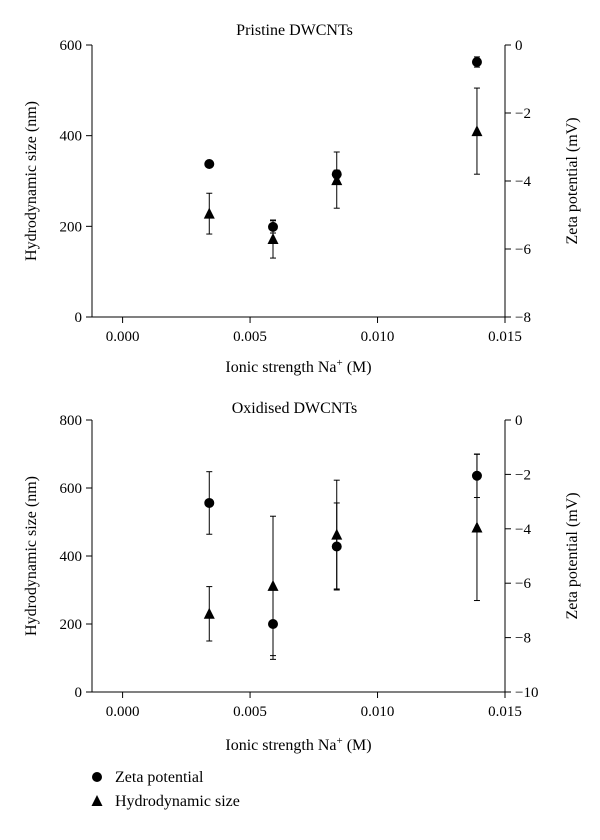 This screenshot has height=840, width=600. What do you see at coordinates (295, 408) in the screenshot?
I see `chart-title: Oxidised DWCNTs` at bounding box center [295, 408].